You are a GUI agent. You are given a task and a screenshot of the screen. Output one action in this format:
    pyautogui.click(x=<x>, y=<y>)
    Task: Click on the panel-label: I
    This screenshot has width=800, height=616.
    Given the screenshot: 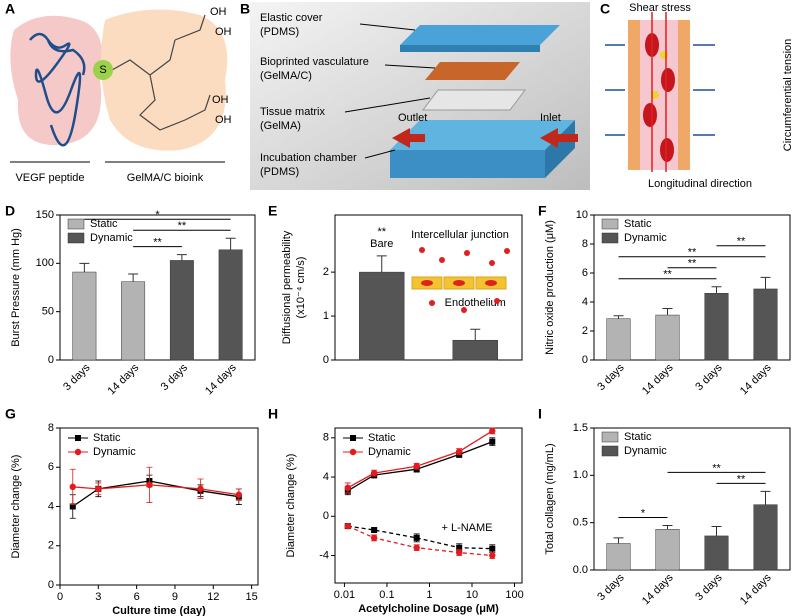 What is the action you would take?
    pyautogui.click(x=540, y=414)
    